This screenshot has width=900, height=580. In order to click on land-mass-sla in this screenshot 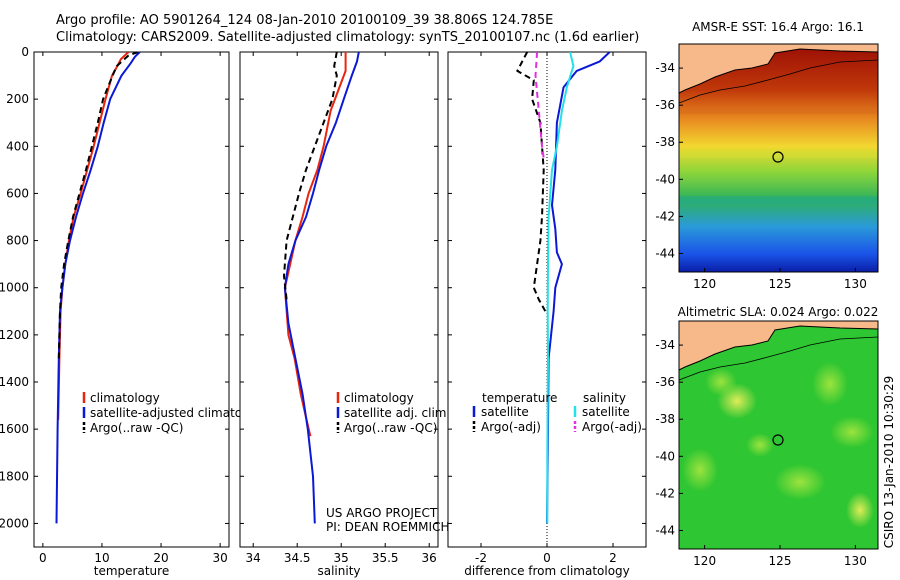, I will do `click(778, 345)`.